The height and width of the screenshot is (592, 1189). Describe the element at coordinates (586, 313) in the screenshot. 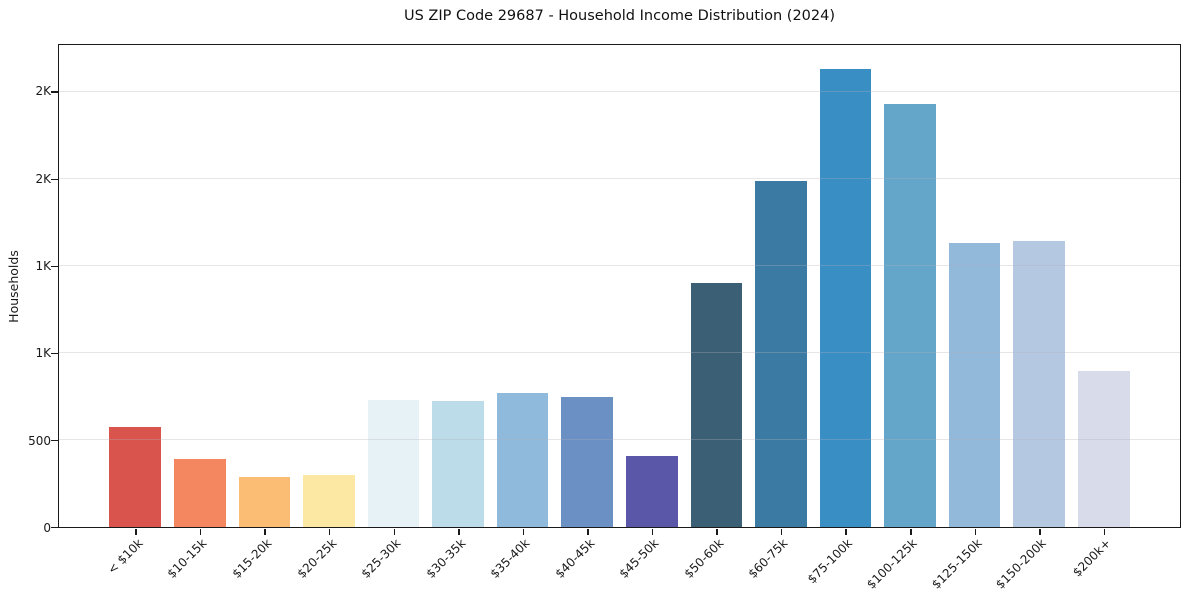

I see `bar-slot: $40-45k` at that location.